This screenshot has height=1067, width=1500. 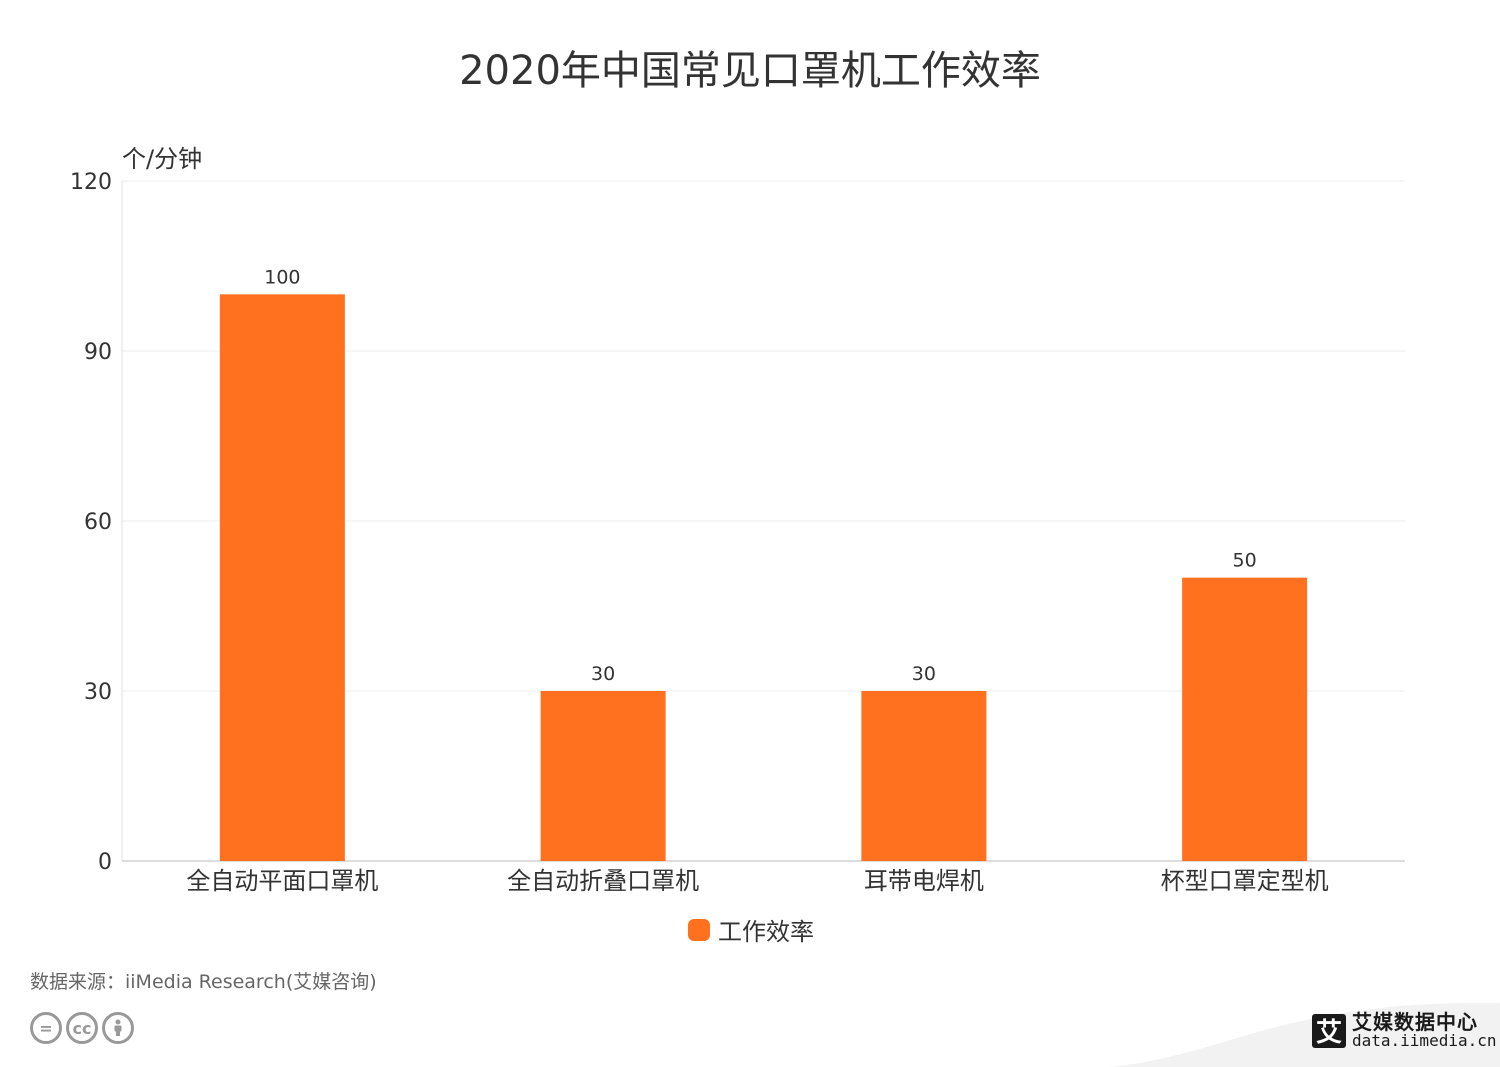 I want to click on data-label: 100, so click(x=282, y=277).